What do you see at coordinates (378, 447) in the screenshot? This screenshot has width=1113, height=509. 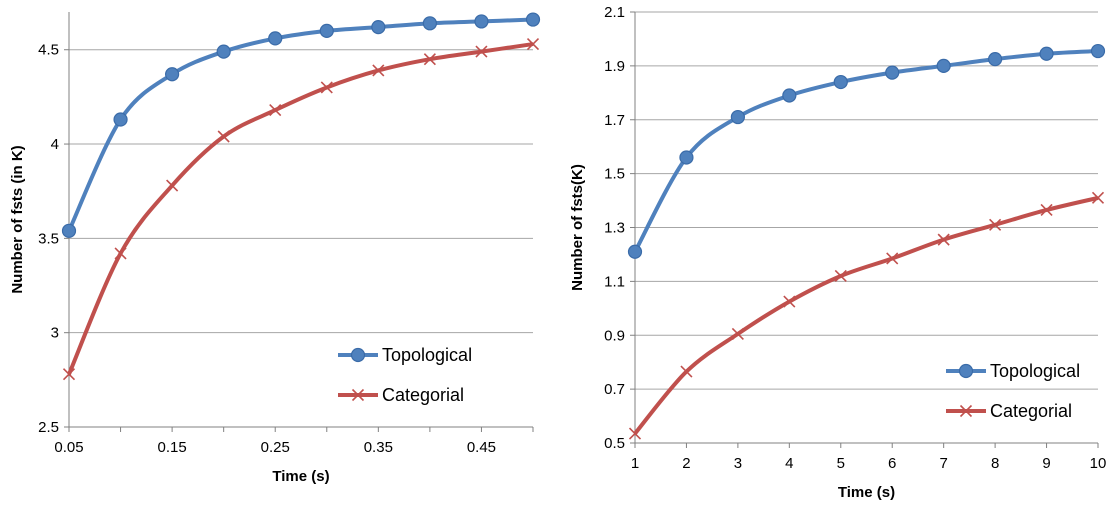 I see `x-tick-label: 0.35` at bounding box center [378, 447].